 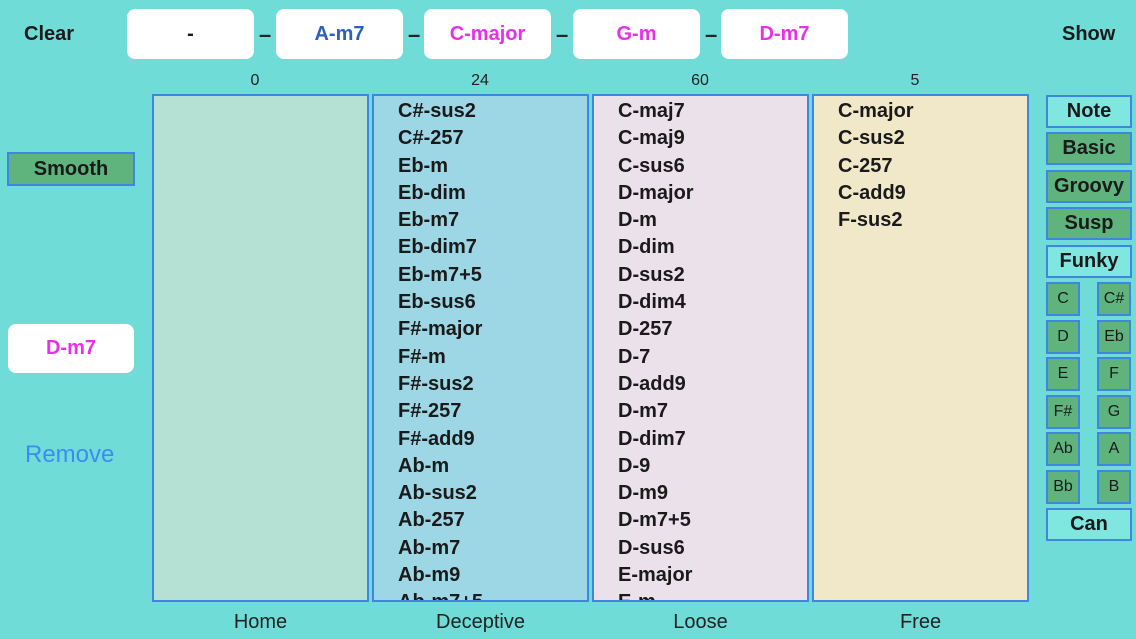 What do you see at coordinates (1114, 487) in the screenshot?
I see `key-button-b: B` at bounding box center [1114, 487].